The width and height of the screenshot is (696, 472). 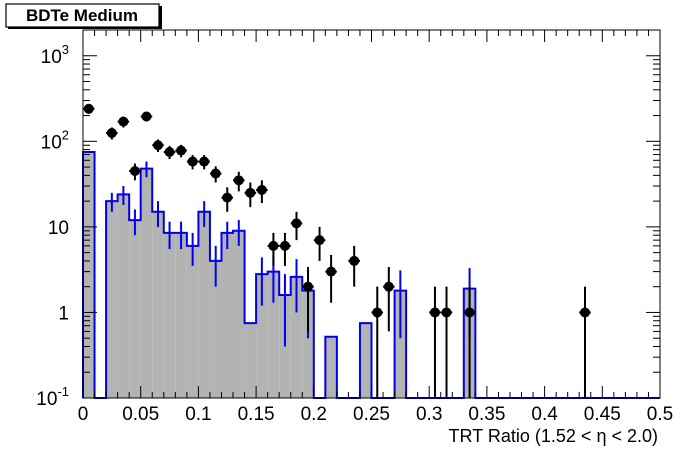 I want to click on title-box-shadow-bottom, so click(x=85, y=28).